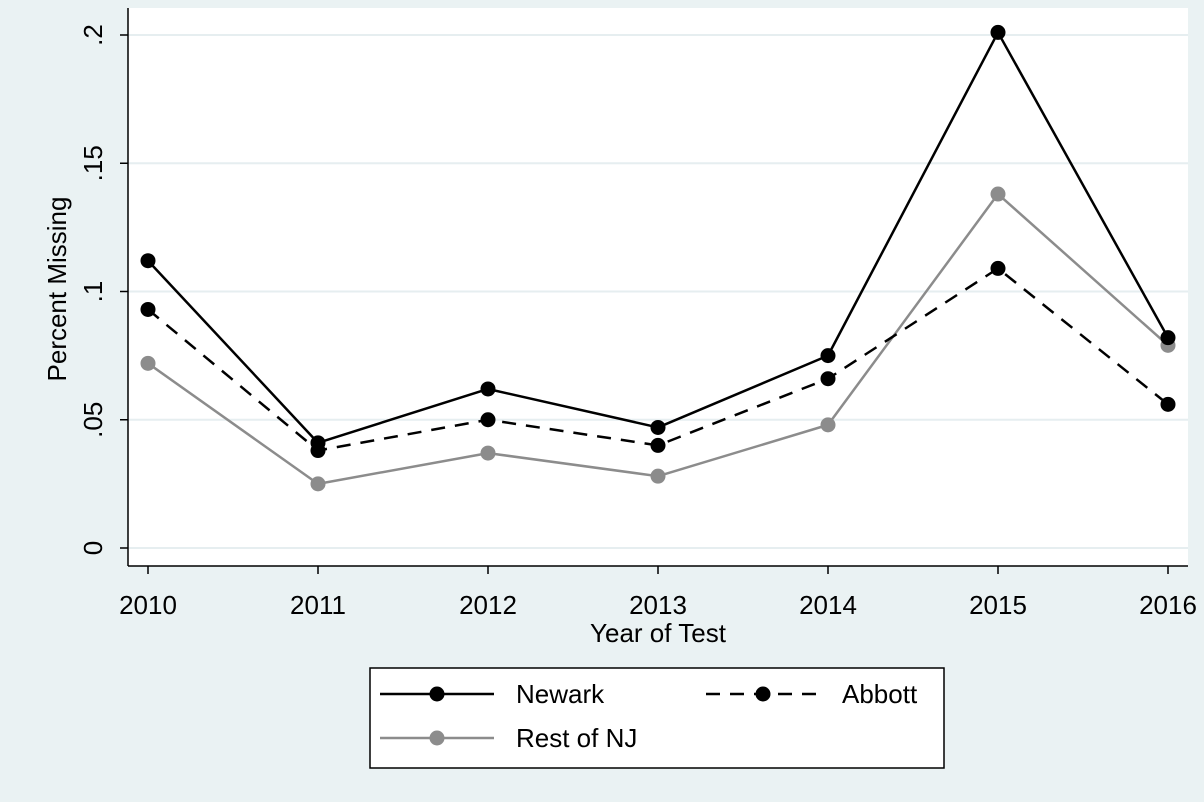  Describe the element at coordinates (93, 163) in the screenshot. I see `y-tick-label-3: .15` at that location.